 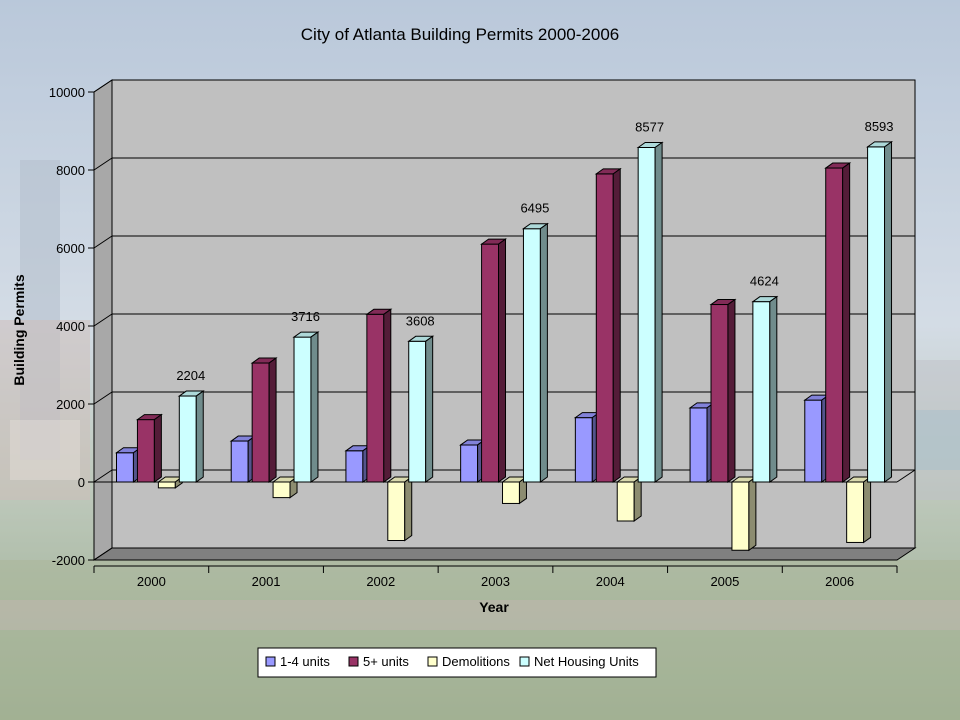 I want to click on x-tick-label: 2005, so click(x=724, y=581).